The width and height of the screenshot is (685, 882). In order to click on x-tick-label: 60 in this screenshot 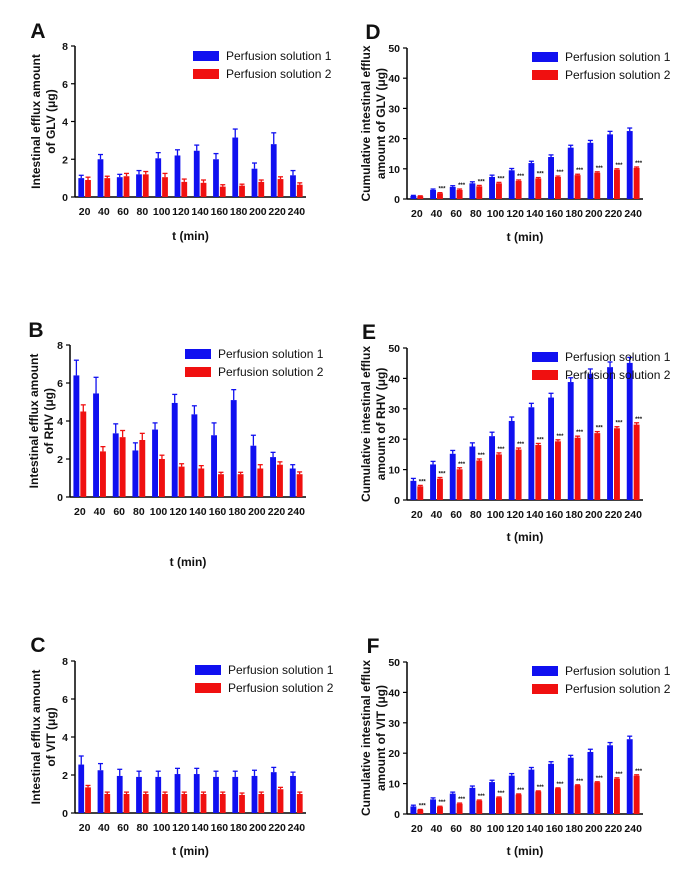, I will do `click(123, 212)`.